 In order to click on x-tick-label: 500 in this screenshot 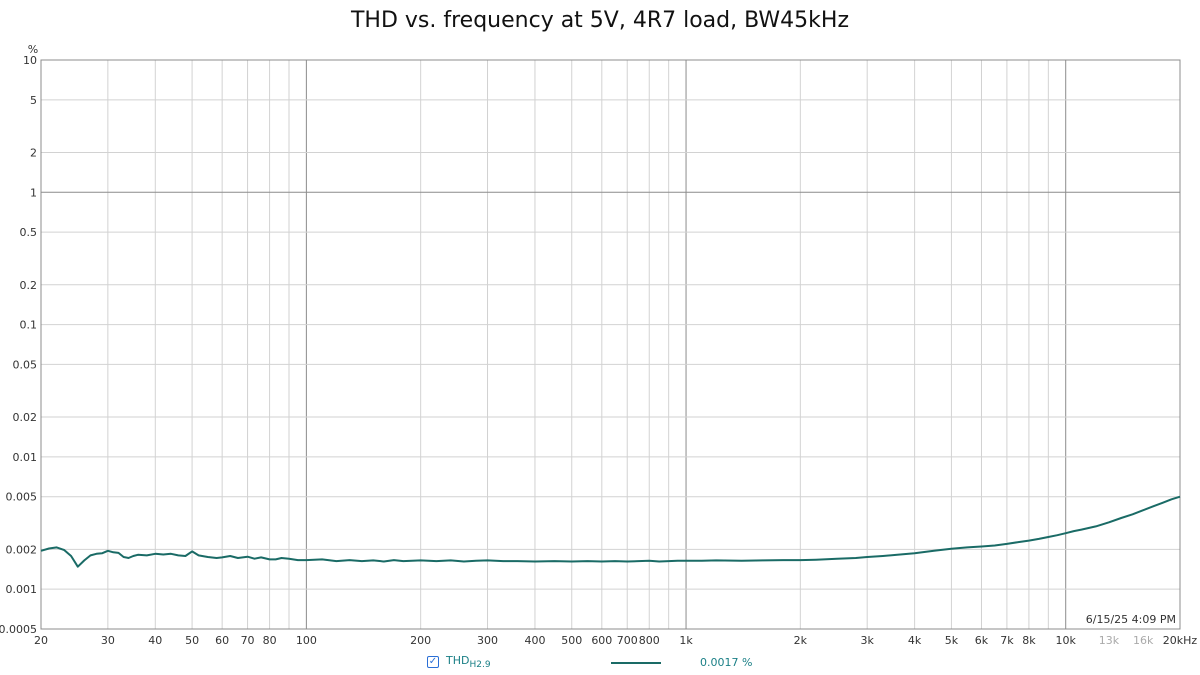, I will do `click(571, 640)`.